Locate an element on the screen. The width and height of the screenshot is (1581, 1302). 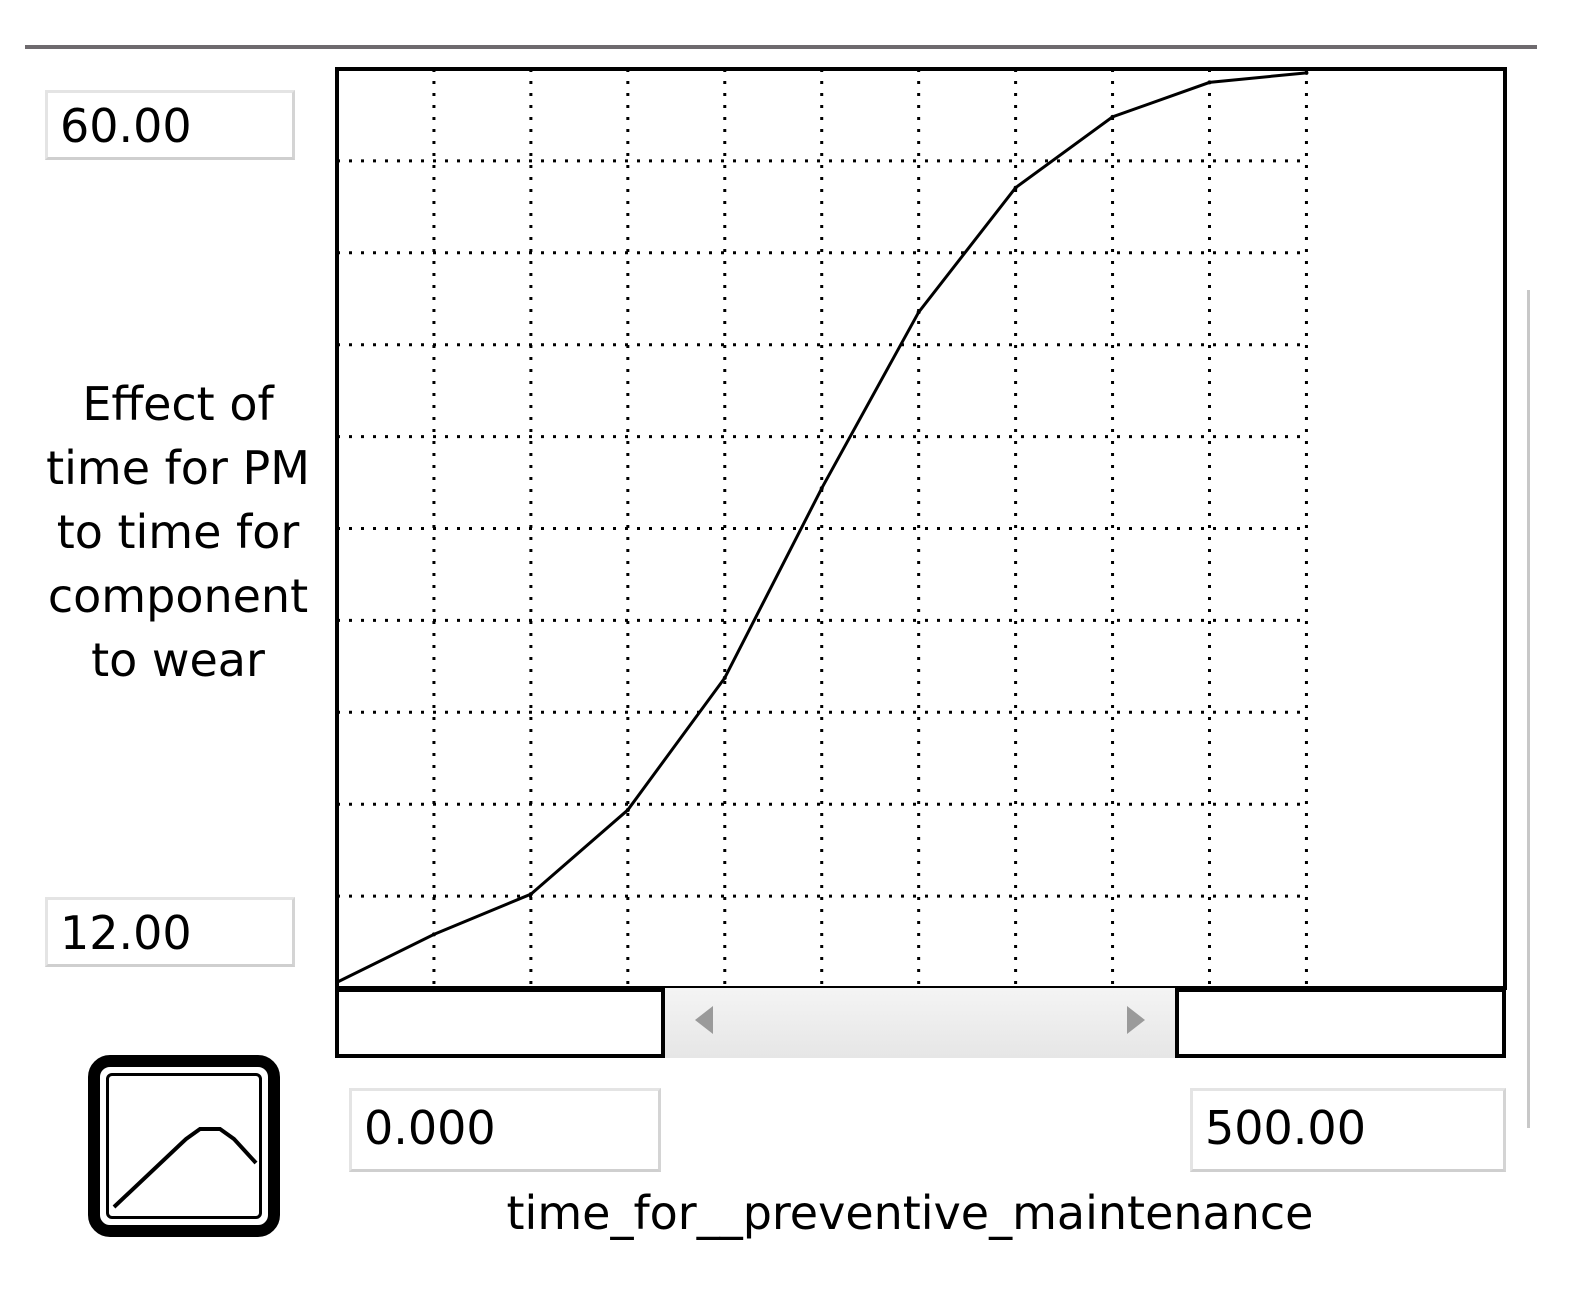
x-min-field: 0.000 is located at coordinates (505, 1130).